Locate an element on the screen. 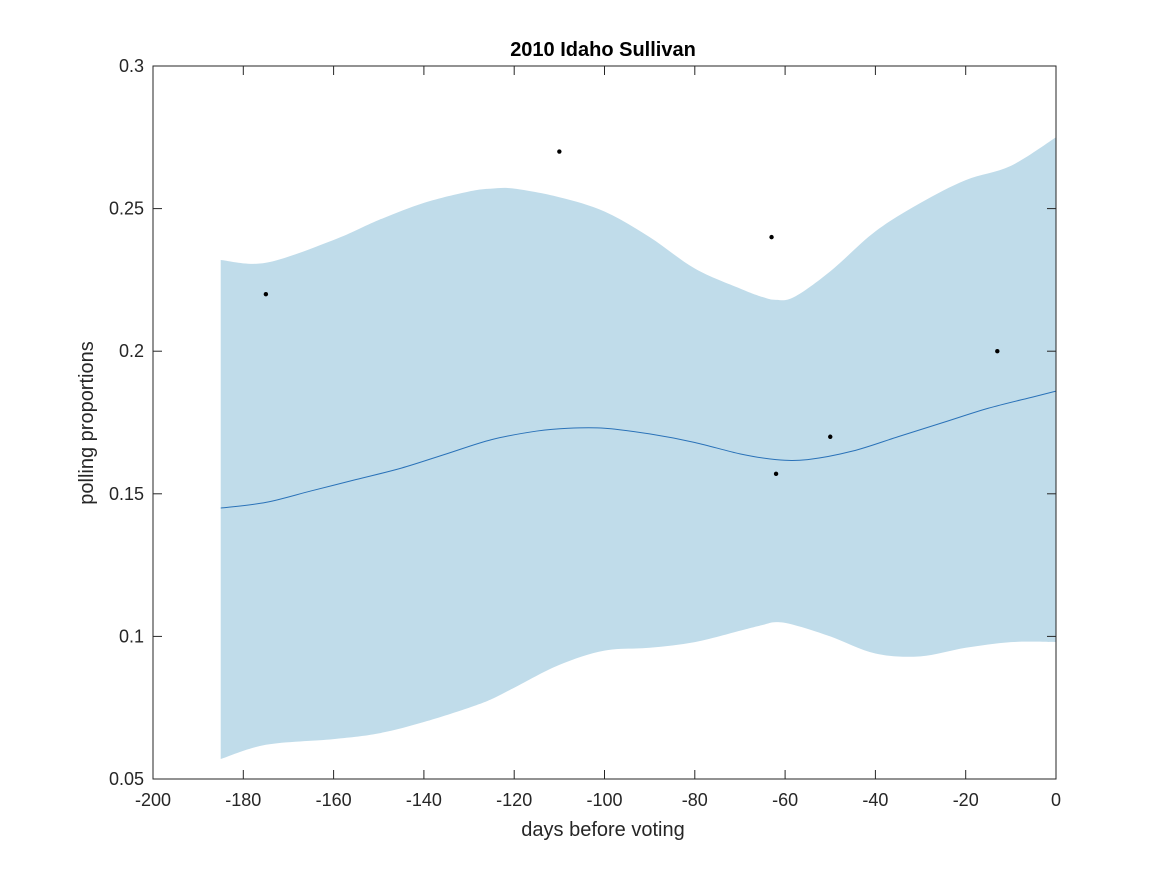 The image size is (1167, 875). mean-line is located at coordinates (638, 449).